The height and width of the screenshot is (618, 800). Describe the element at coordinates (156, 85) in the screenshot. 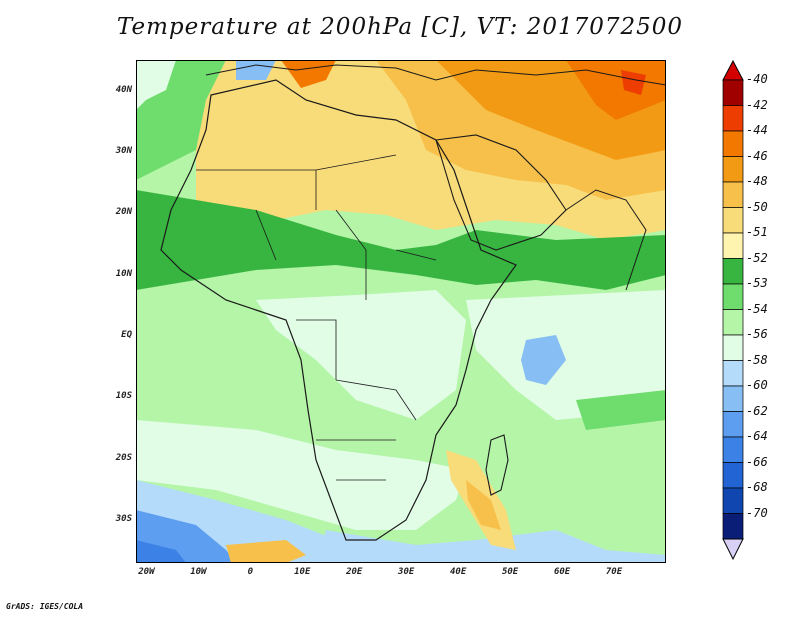

I see `contour-atlantic-nw` at that location.